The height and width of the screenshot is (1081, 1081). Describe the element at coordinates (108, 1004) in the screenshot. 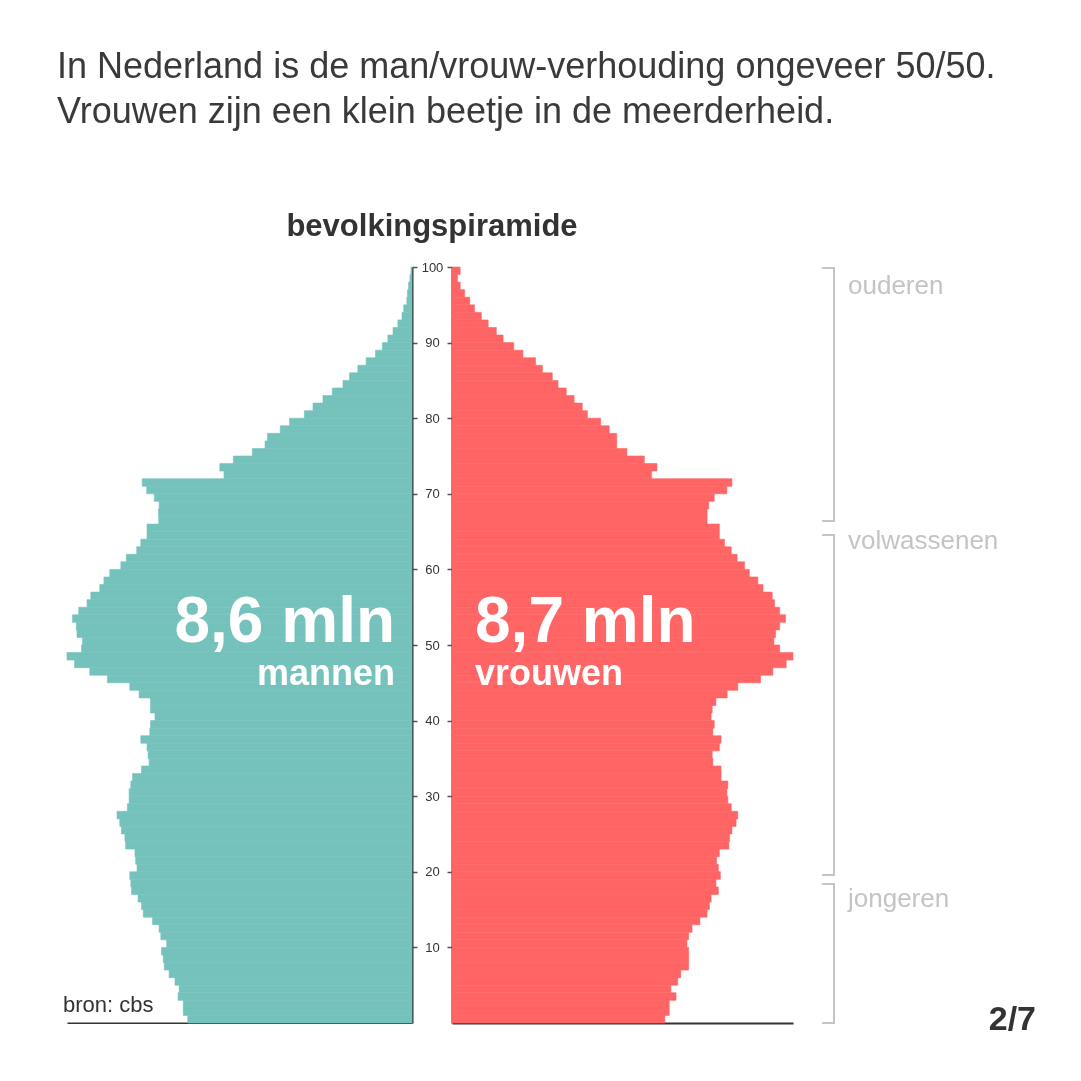

I see `annotation: bron: cbs` at that location.